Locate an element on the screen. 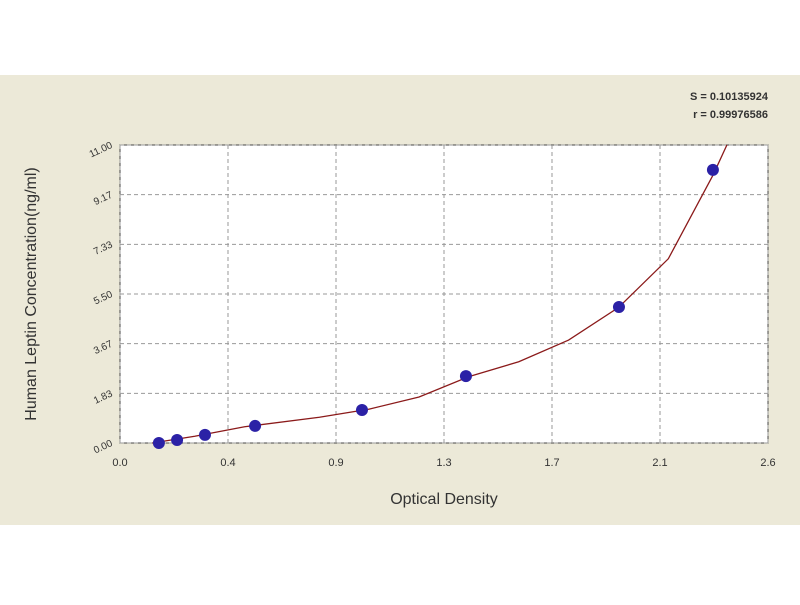  x-tick-label: 0.4 is located at coordinates (227, 463).